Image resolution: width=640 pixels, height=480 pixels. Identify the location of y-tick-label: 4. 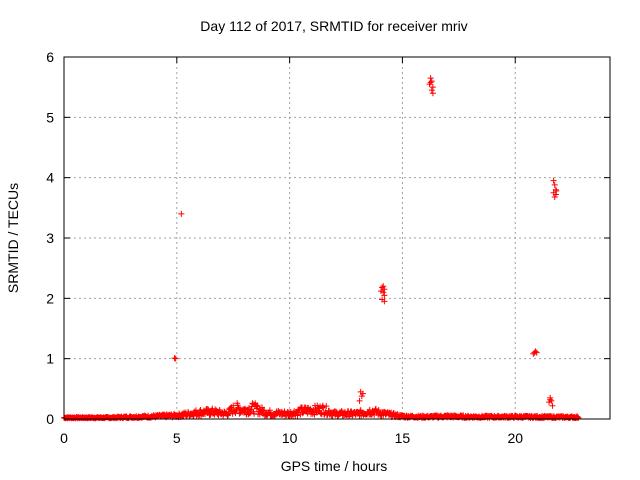
(50, 178).